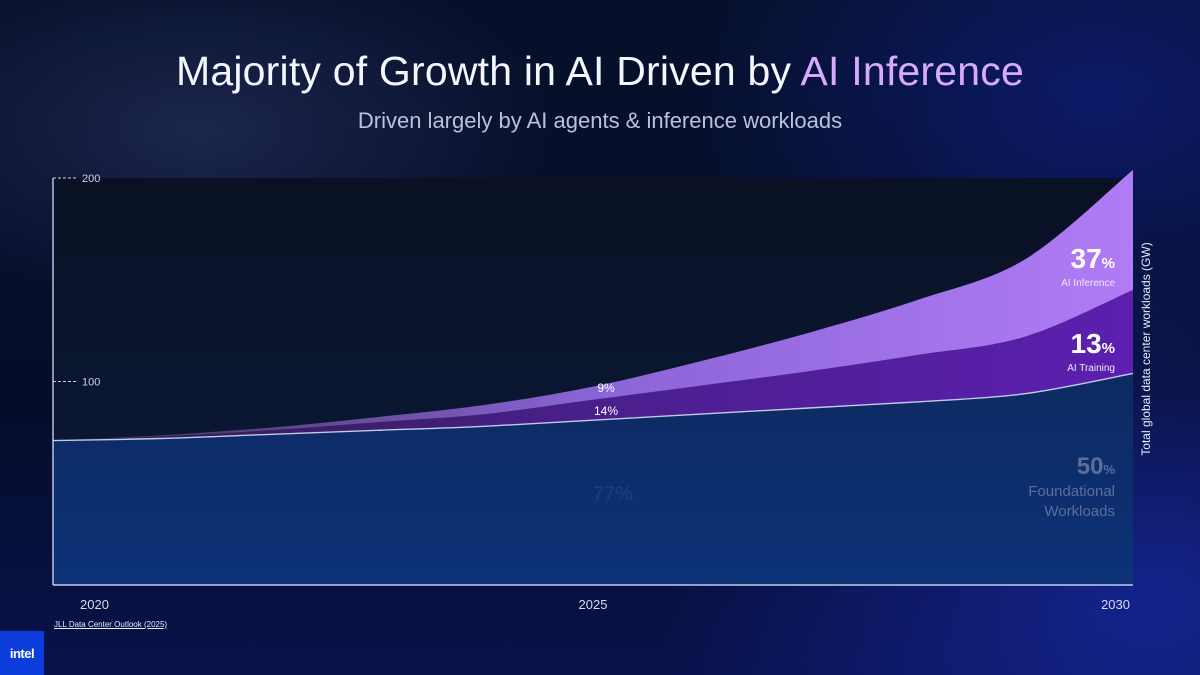 Image resolution: width=1200 pixels, height=675 pixels. What do you see at coordinates (1088, 283) in the screenshot?
I see `label-ai-inference-name: AI Inference` at bounding box center [1088, 283].